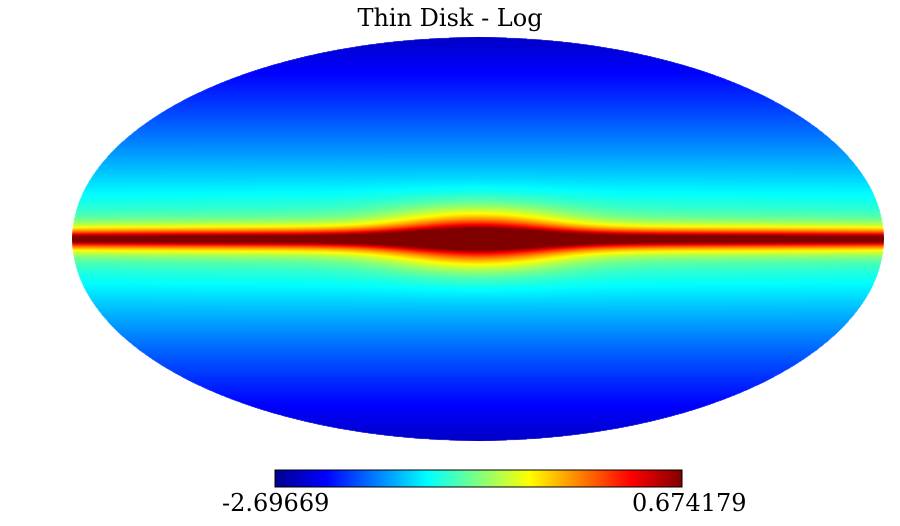 Image resolution: width=900 pixels, height=526 pixels. Describe the element at coordinates (450, 18) in the screenshot. I see `chart-title: Thin Disk - Log` at that location.